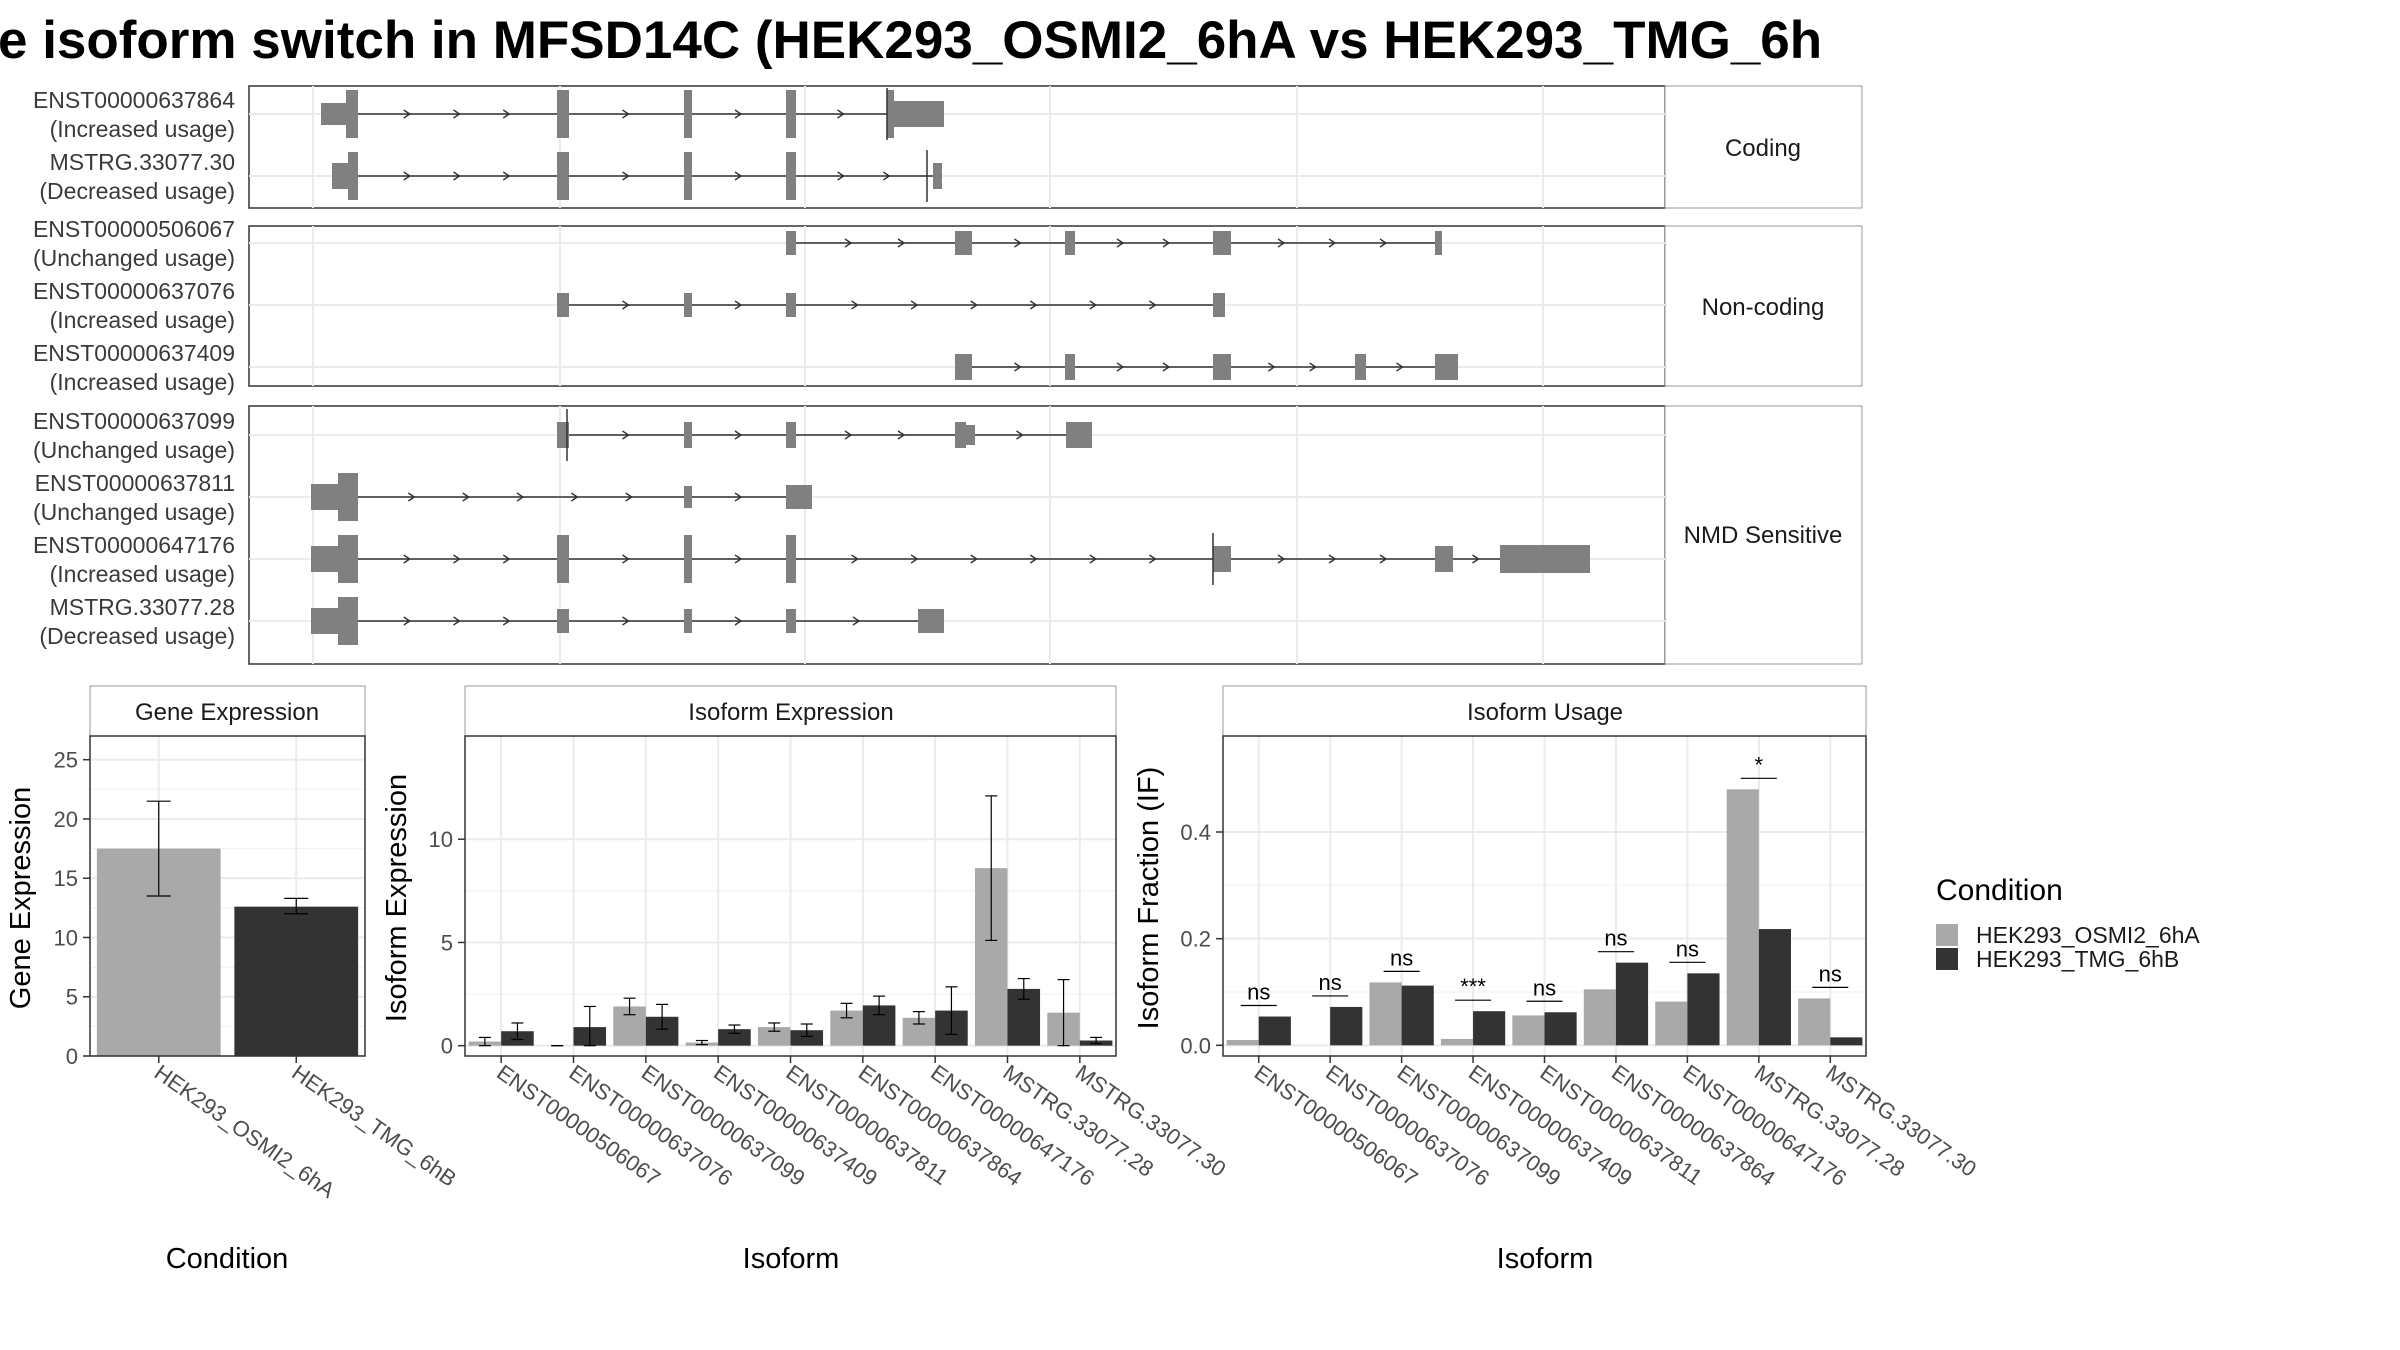 This screenshot has width=2400, height=1350. Describe the element at coordinates (66, 760) in the screenshot. I see `y-tick-label: 25` at that location.